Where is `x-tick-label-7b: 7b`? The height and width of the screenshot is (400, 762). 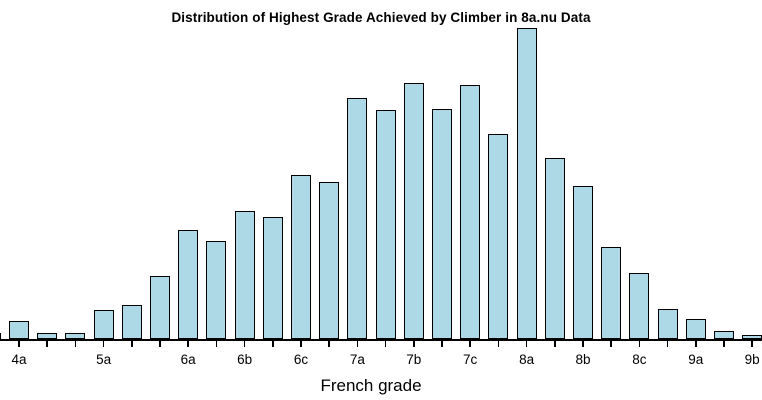 x-tick-label-7b: 7b is located at coordinates (414, 359).